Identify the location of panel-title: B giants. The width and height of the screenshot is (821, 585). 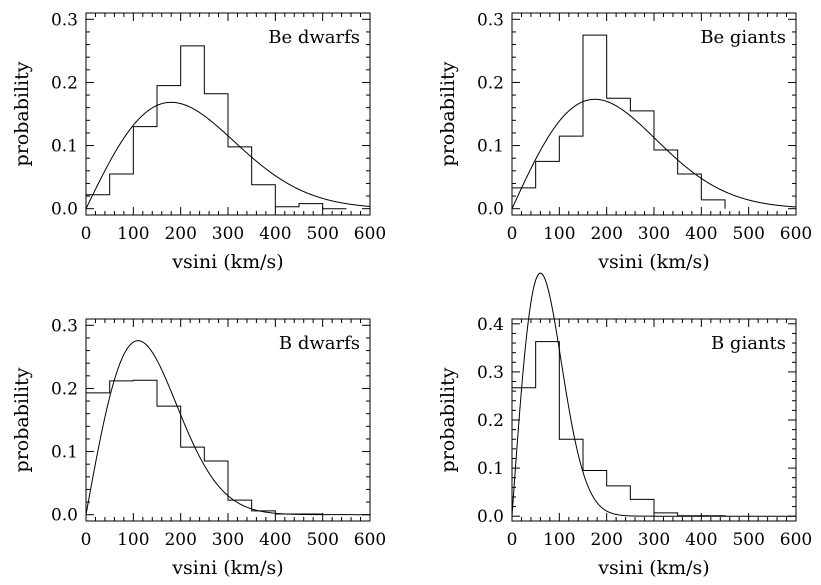
(748, 343).